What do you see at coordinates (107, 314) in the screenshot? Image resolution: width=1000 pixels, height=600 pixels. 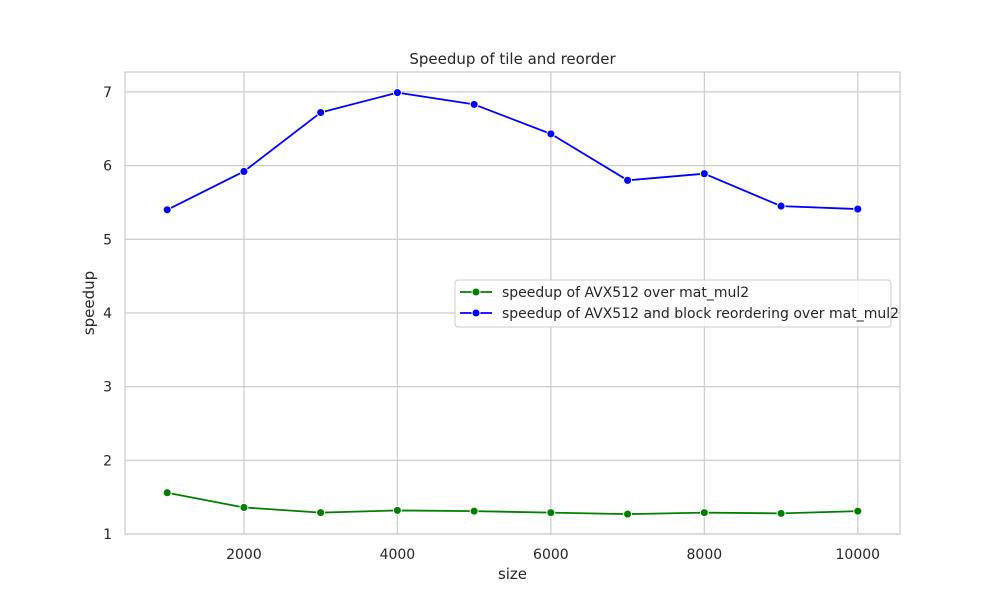 I see `y-tick-label: 4` at bounding box center [107, 314].